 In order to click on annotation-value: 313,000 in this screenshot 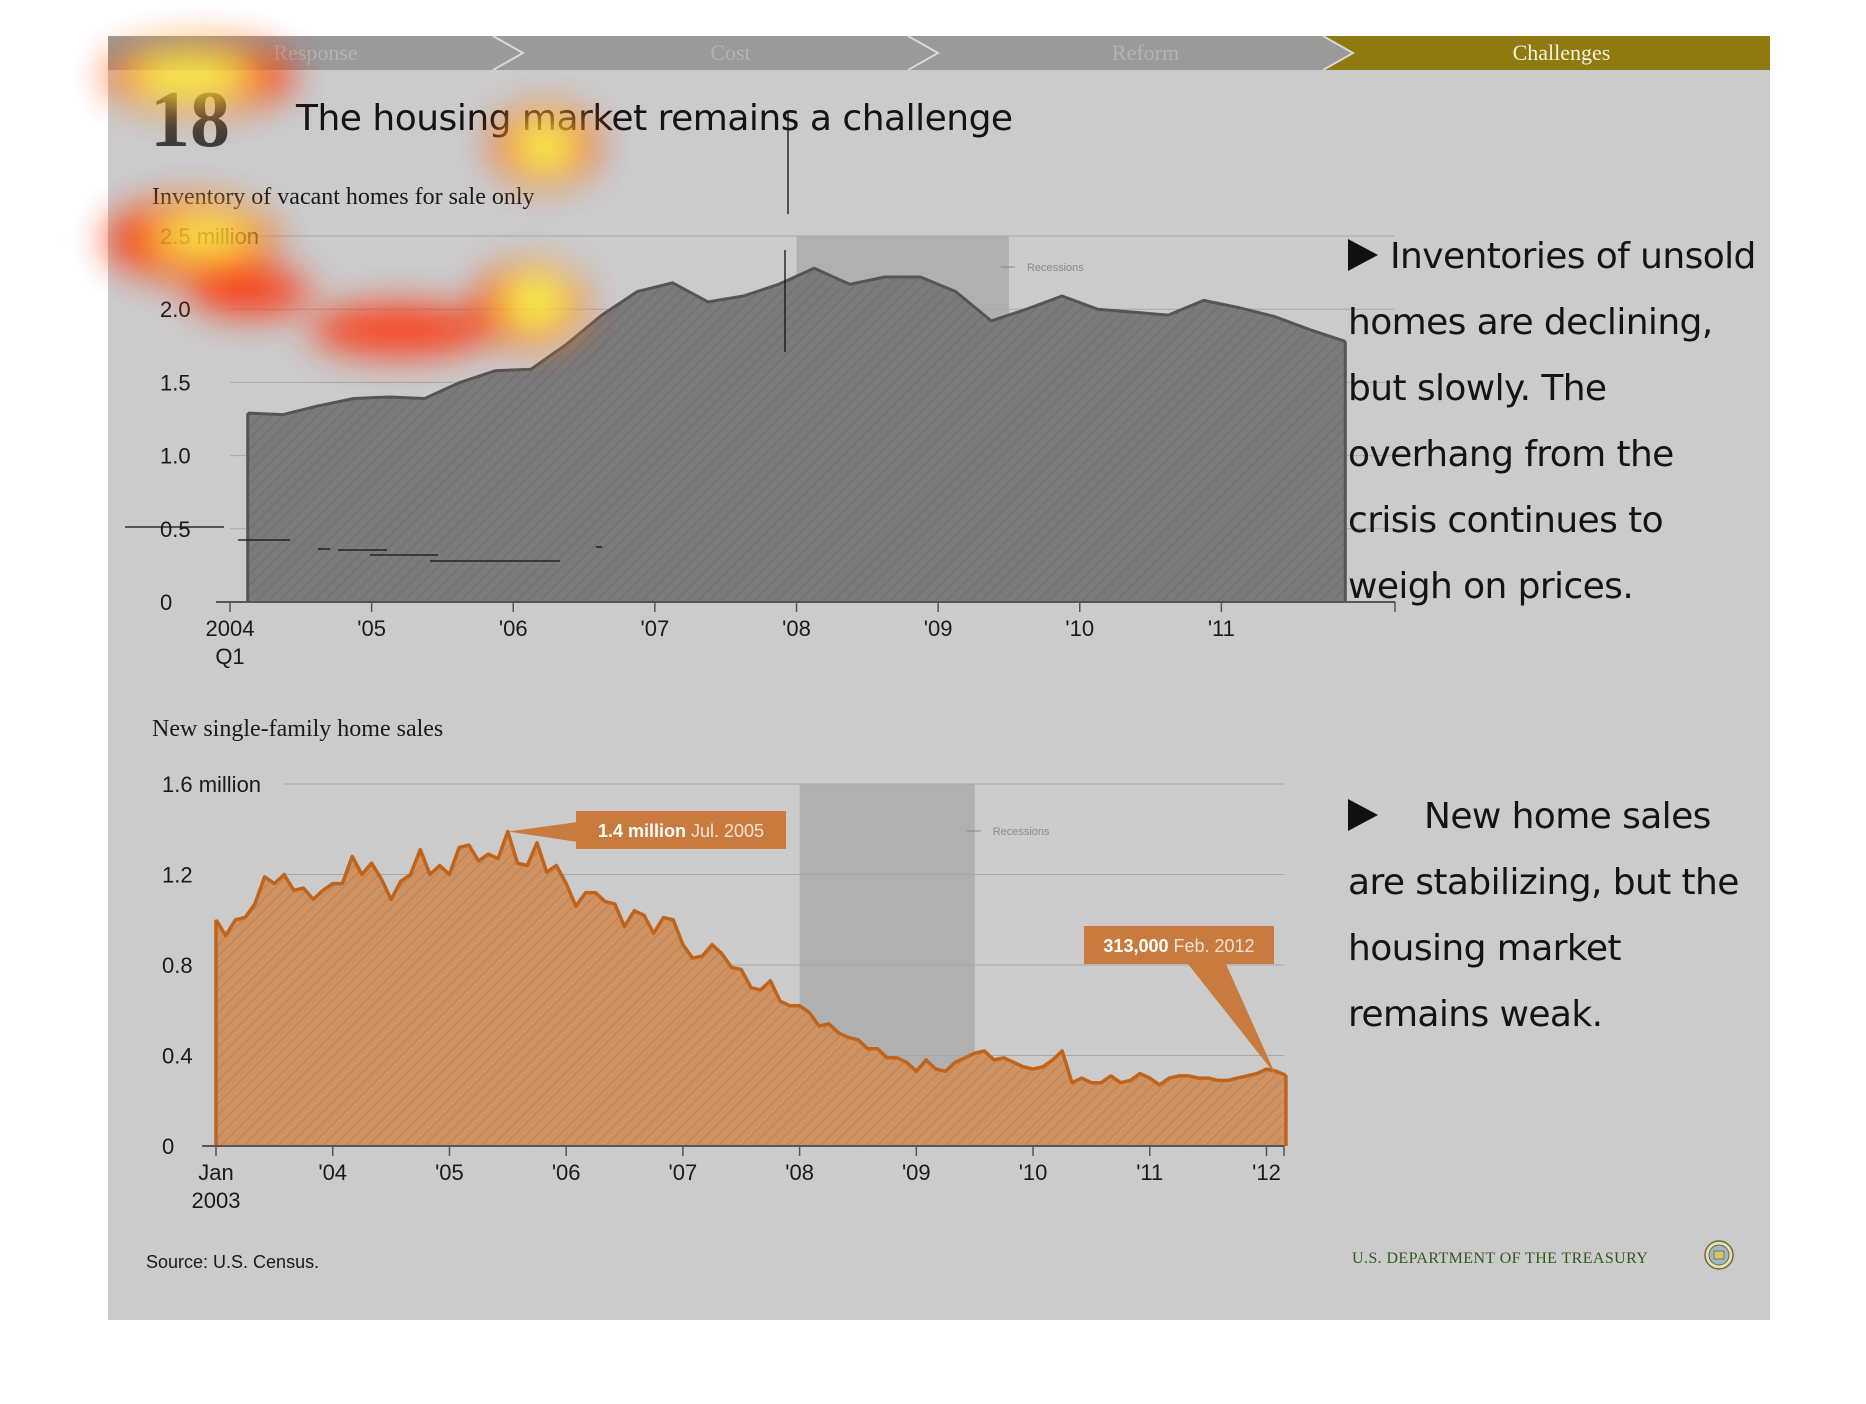, I will do `click(1138, 946)`.